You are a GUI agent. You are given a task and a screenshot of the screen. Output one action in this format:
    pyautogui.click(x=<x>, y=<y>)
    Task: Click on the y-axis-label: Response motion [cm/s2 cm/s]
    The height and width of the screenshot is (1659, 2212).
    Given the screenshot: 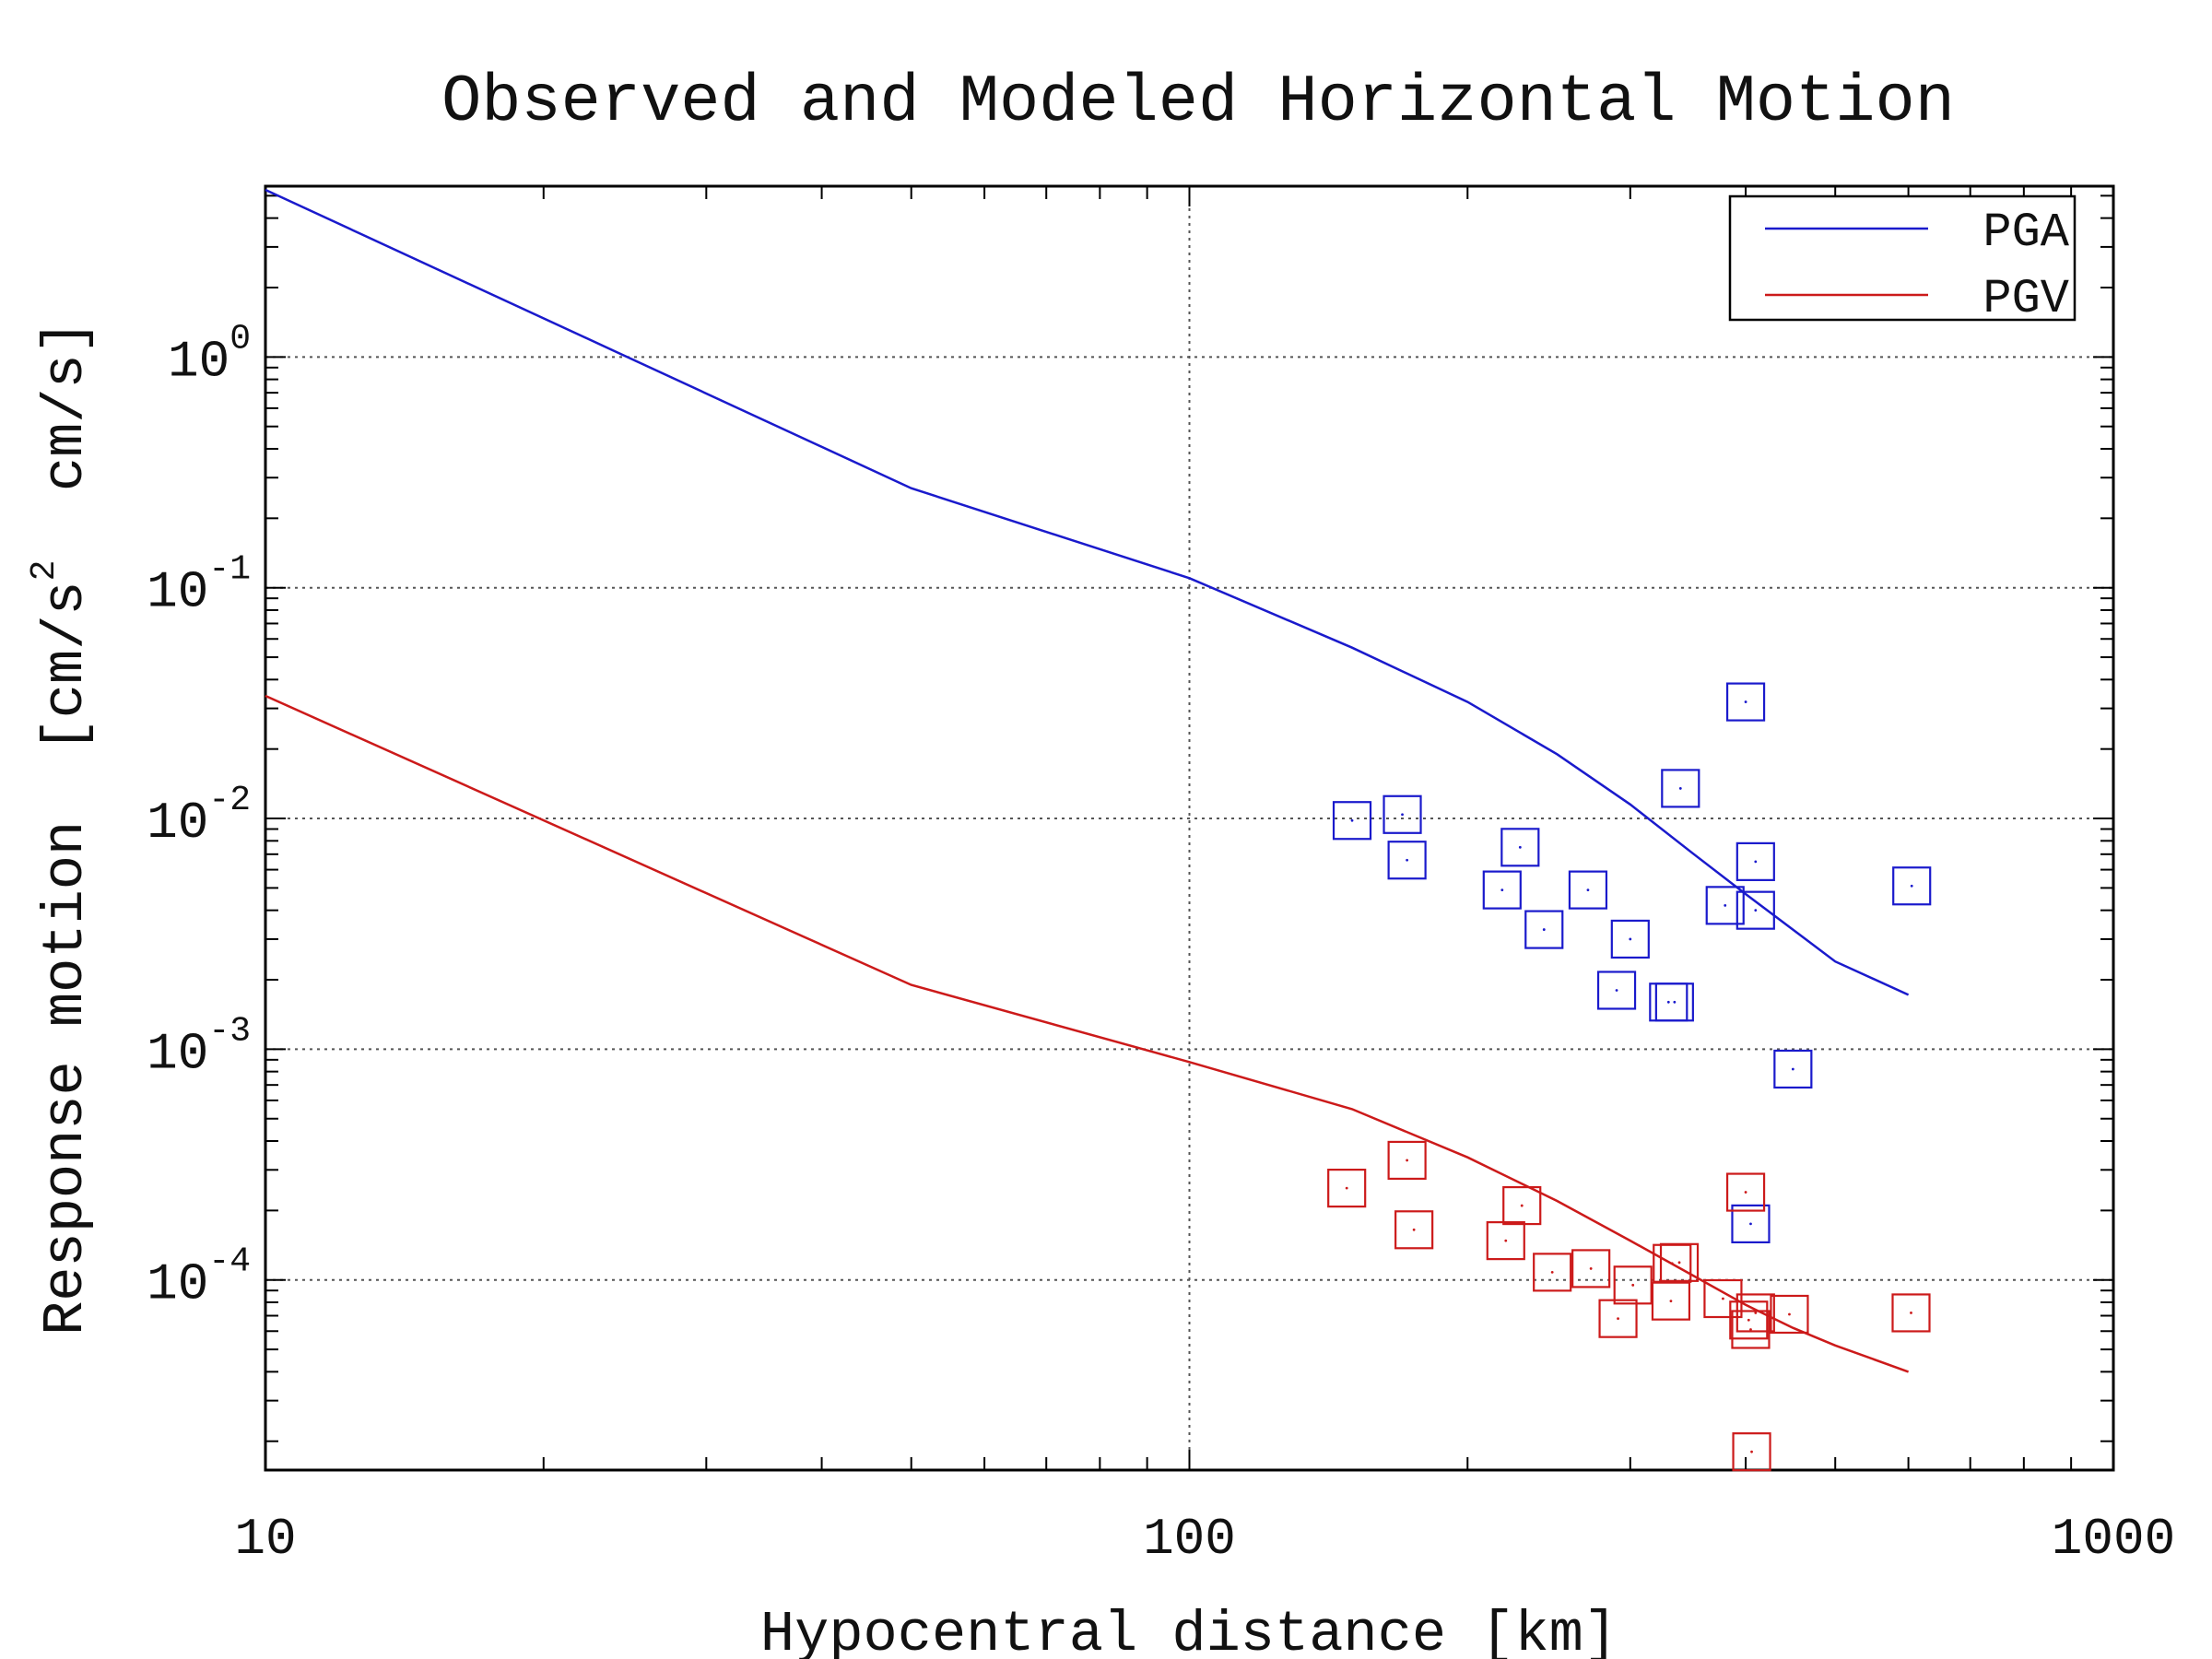 What is the action you would take?
    pyautogui.click(x=62, y=827)
    